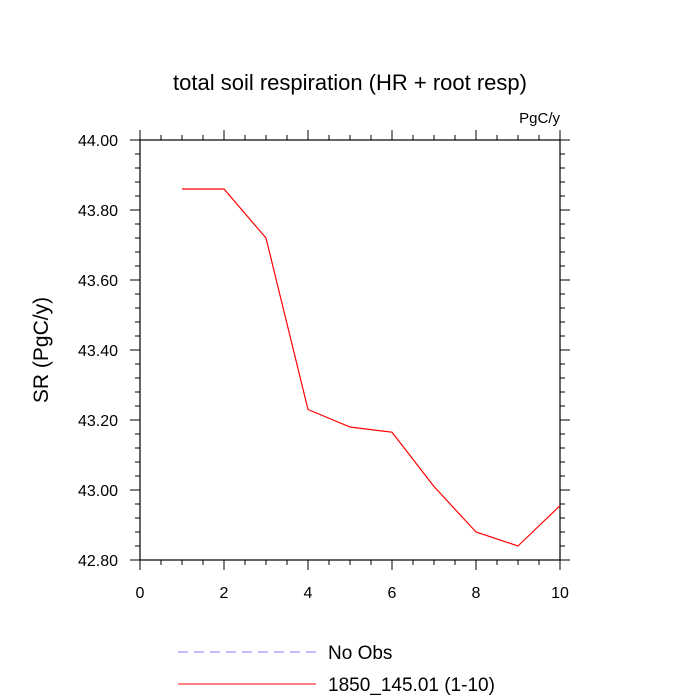 The image size is (700, 700). Describe the element at coordinates (98, 561) in the screenshot. I see `y-tick-label: 42.80` at that location.